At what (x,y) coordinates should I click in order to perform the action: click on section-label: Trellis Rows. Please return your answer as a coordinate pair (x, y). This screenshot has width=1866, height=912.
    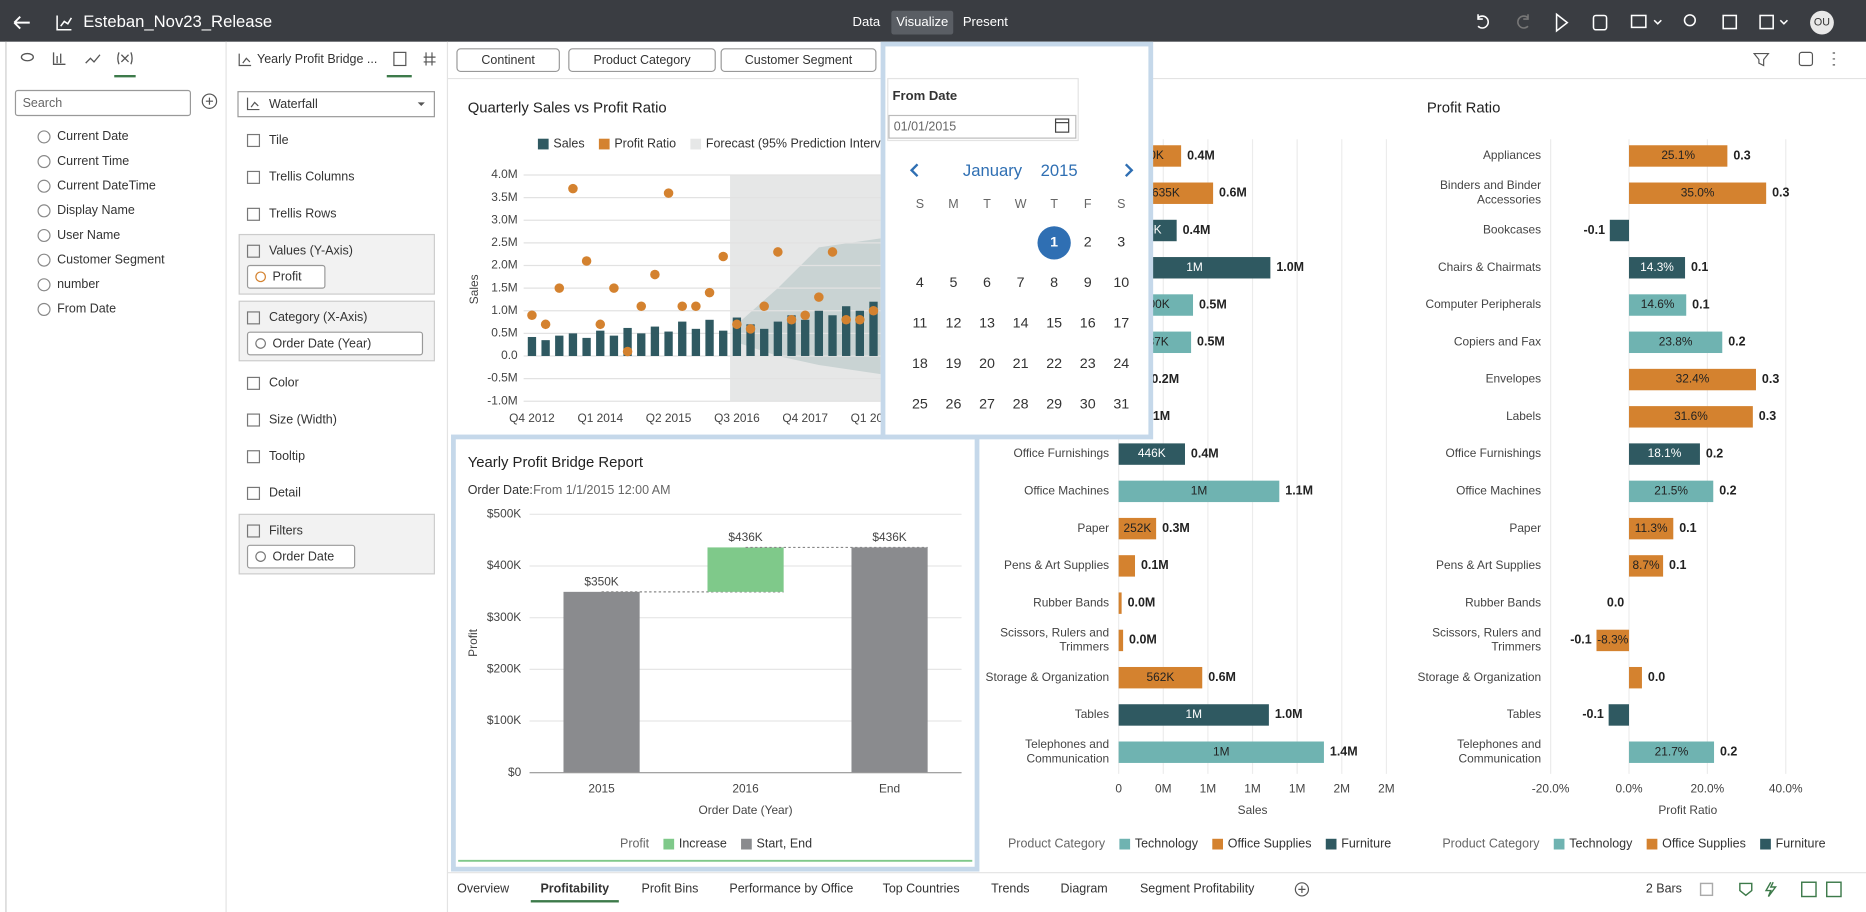
    Looking at the image, I should click on (303, 214).